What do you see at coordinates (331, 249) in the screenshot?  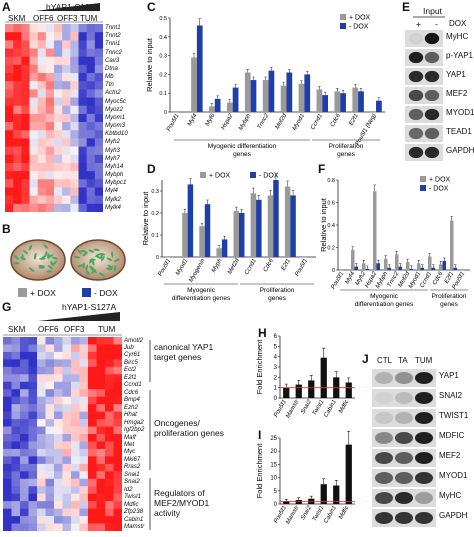 I see `y-tick-label: 0.2` at bounding box center [331, 249].